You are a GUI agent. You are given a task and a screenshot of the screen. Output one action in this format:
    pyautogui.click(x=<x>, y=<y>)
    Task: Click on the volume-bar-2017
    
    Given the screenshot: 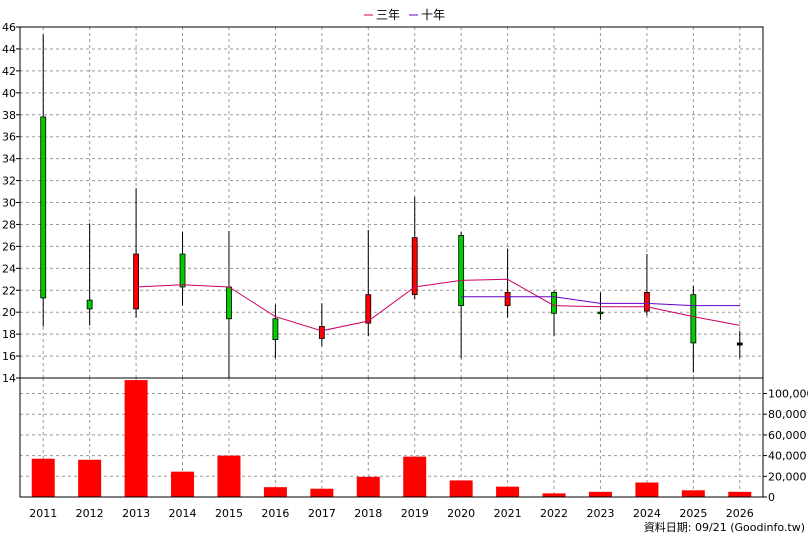 What is the action you would take?
    pyautogui.click(x=322, y=492)
    